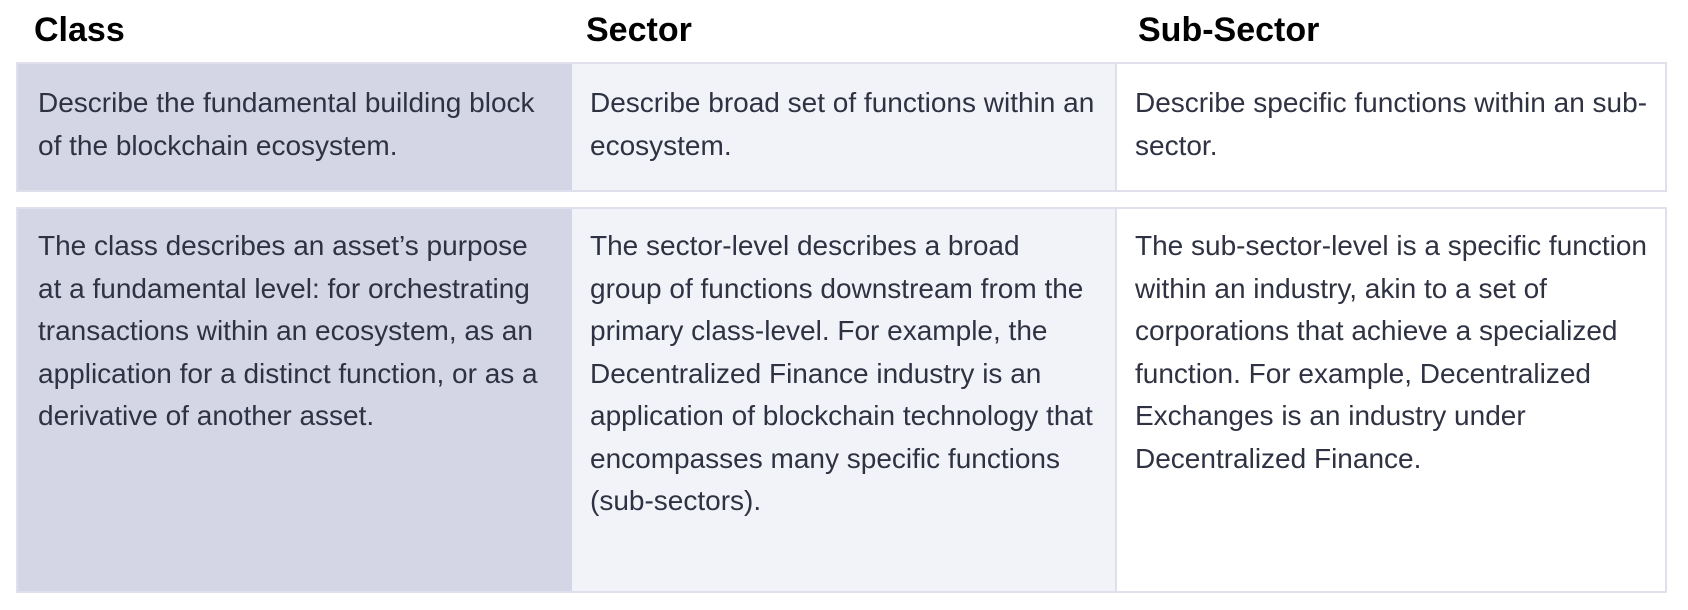  Describe the element at coordinates (844, 32) in the screenshot. I see `table-header: Class Sector Sub-Sector` at that location.